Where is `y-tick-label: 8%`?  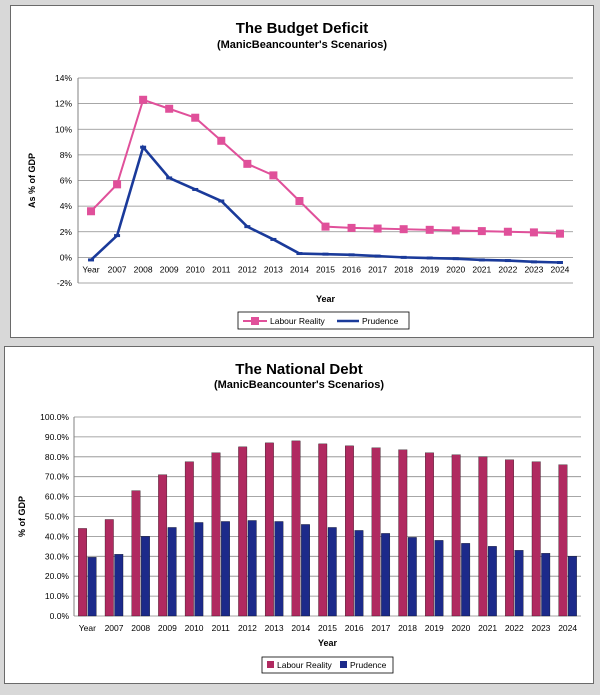
y-tick-label: 8% is located at coordinates (66, 155).